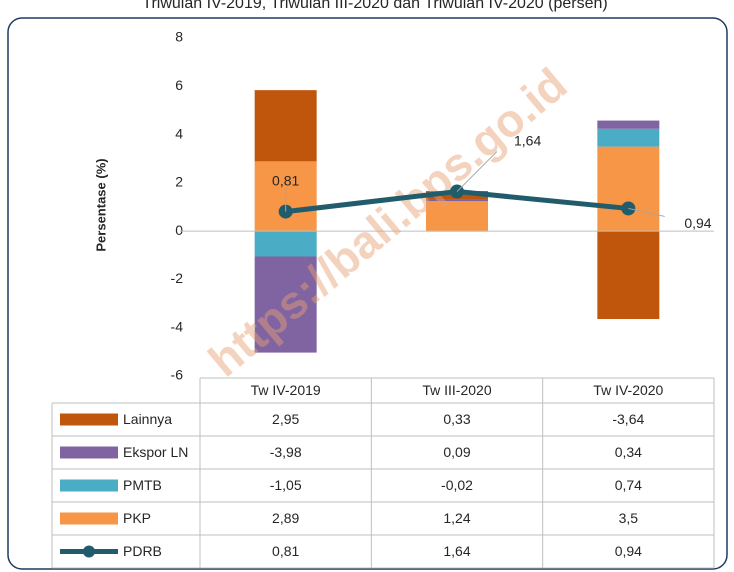 The height and width of the screenshot is (572, 734). I want to click on legend-label: PKP, so click(137, 518).